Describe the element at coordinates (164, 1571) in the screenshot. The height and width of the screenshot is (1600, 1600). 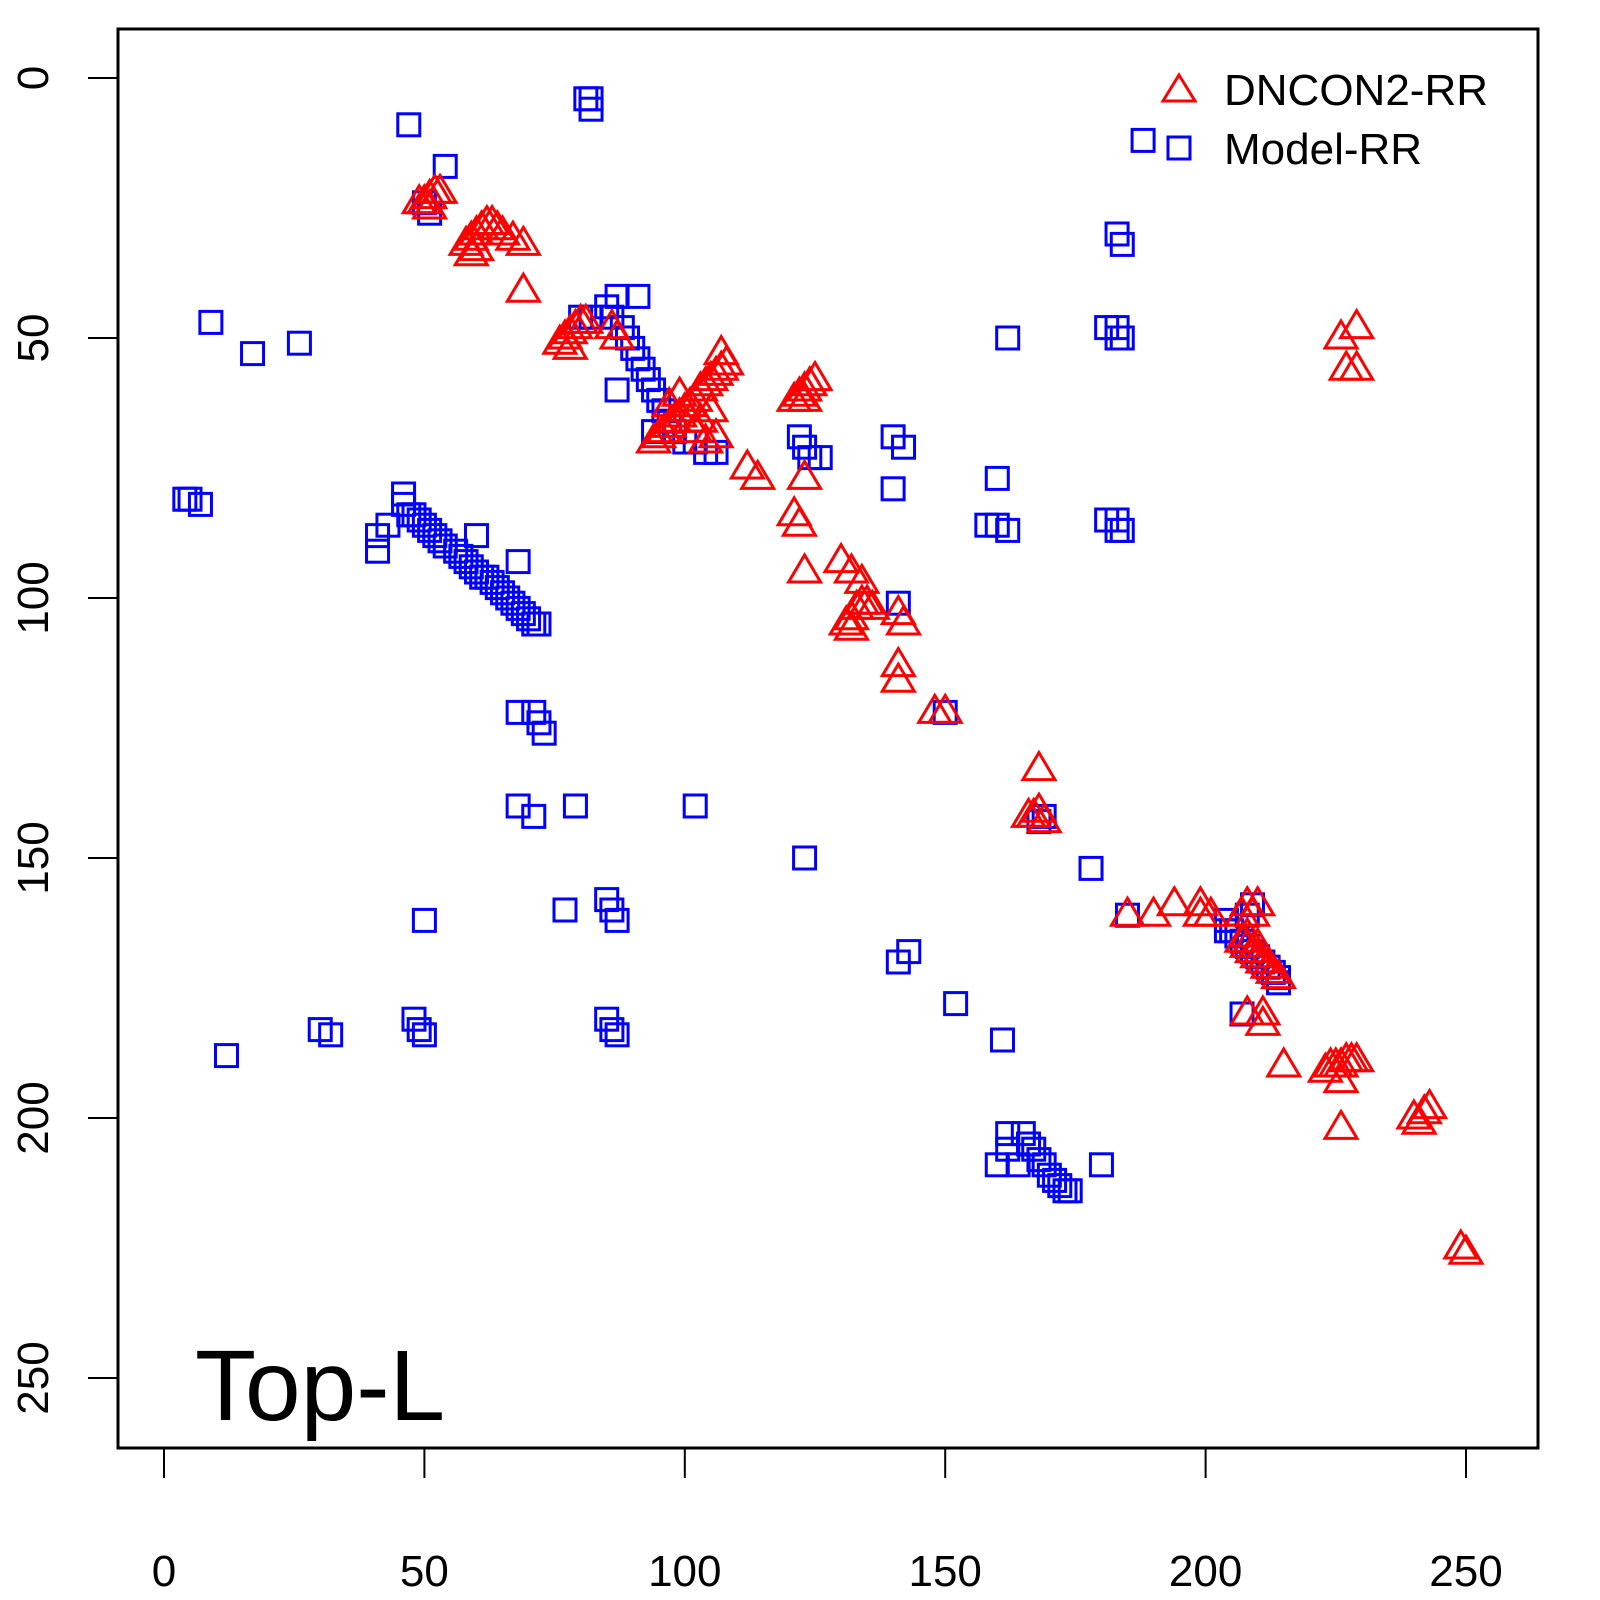
I see `x-tick-label: 0` at that location.